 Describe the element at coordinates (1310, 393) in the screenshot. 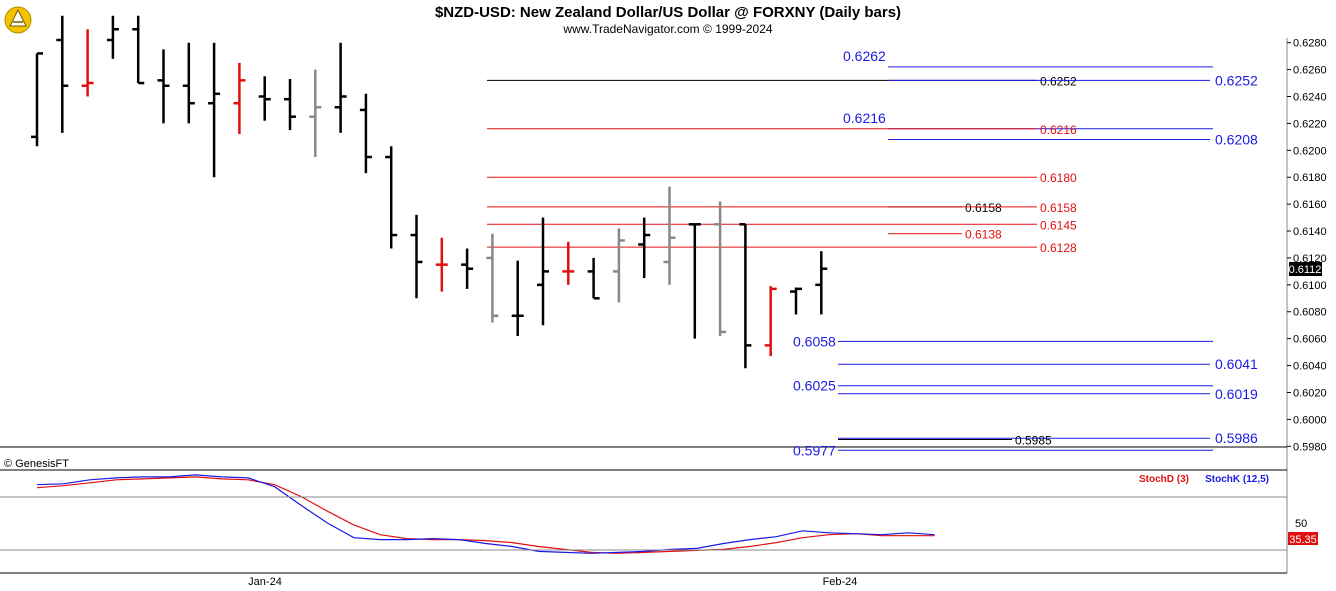

I see `y-tick-label: 0.6020` at that location.